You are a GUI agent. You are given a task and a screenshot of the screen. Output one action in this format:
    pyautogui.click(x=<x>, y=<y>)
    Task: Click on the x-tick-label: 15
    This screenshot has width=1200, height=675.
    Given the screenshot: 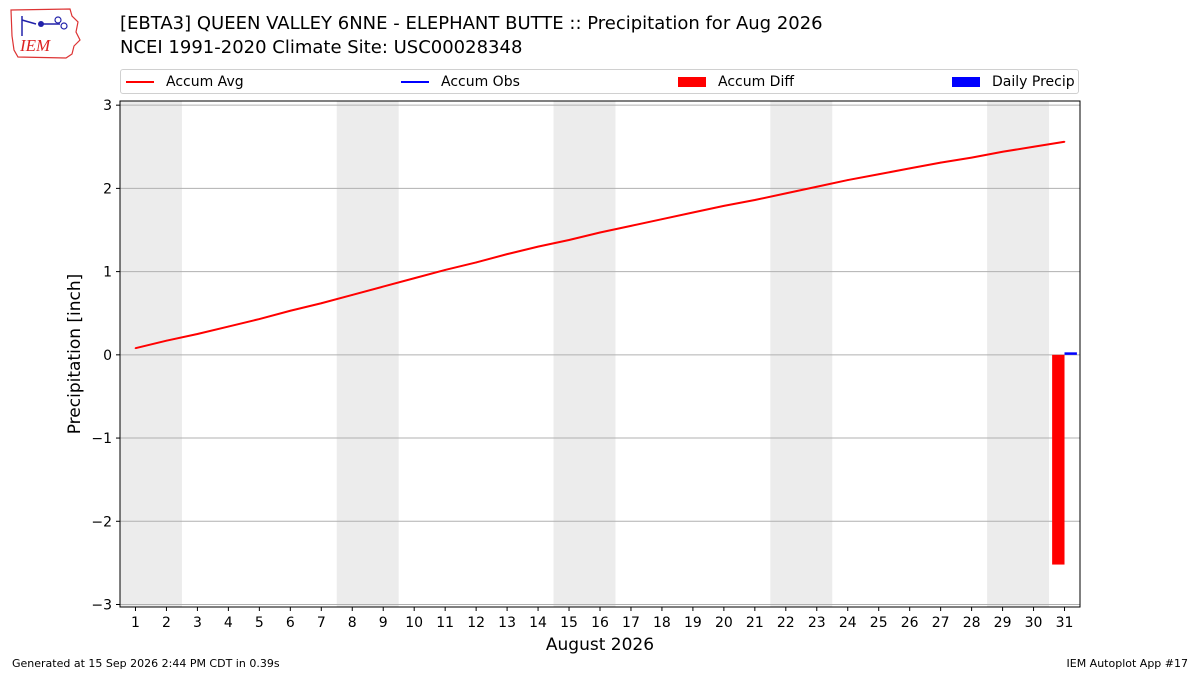 What is the action you would take?
    pyautogui.click(x=569, y=623)
    